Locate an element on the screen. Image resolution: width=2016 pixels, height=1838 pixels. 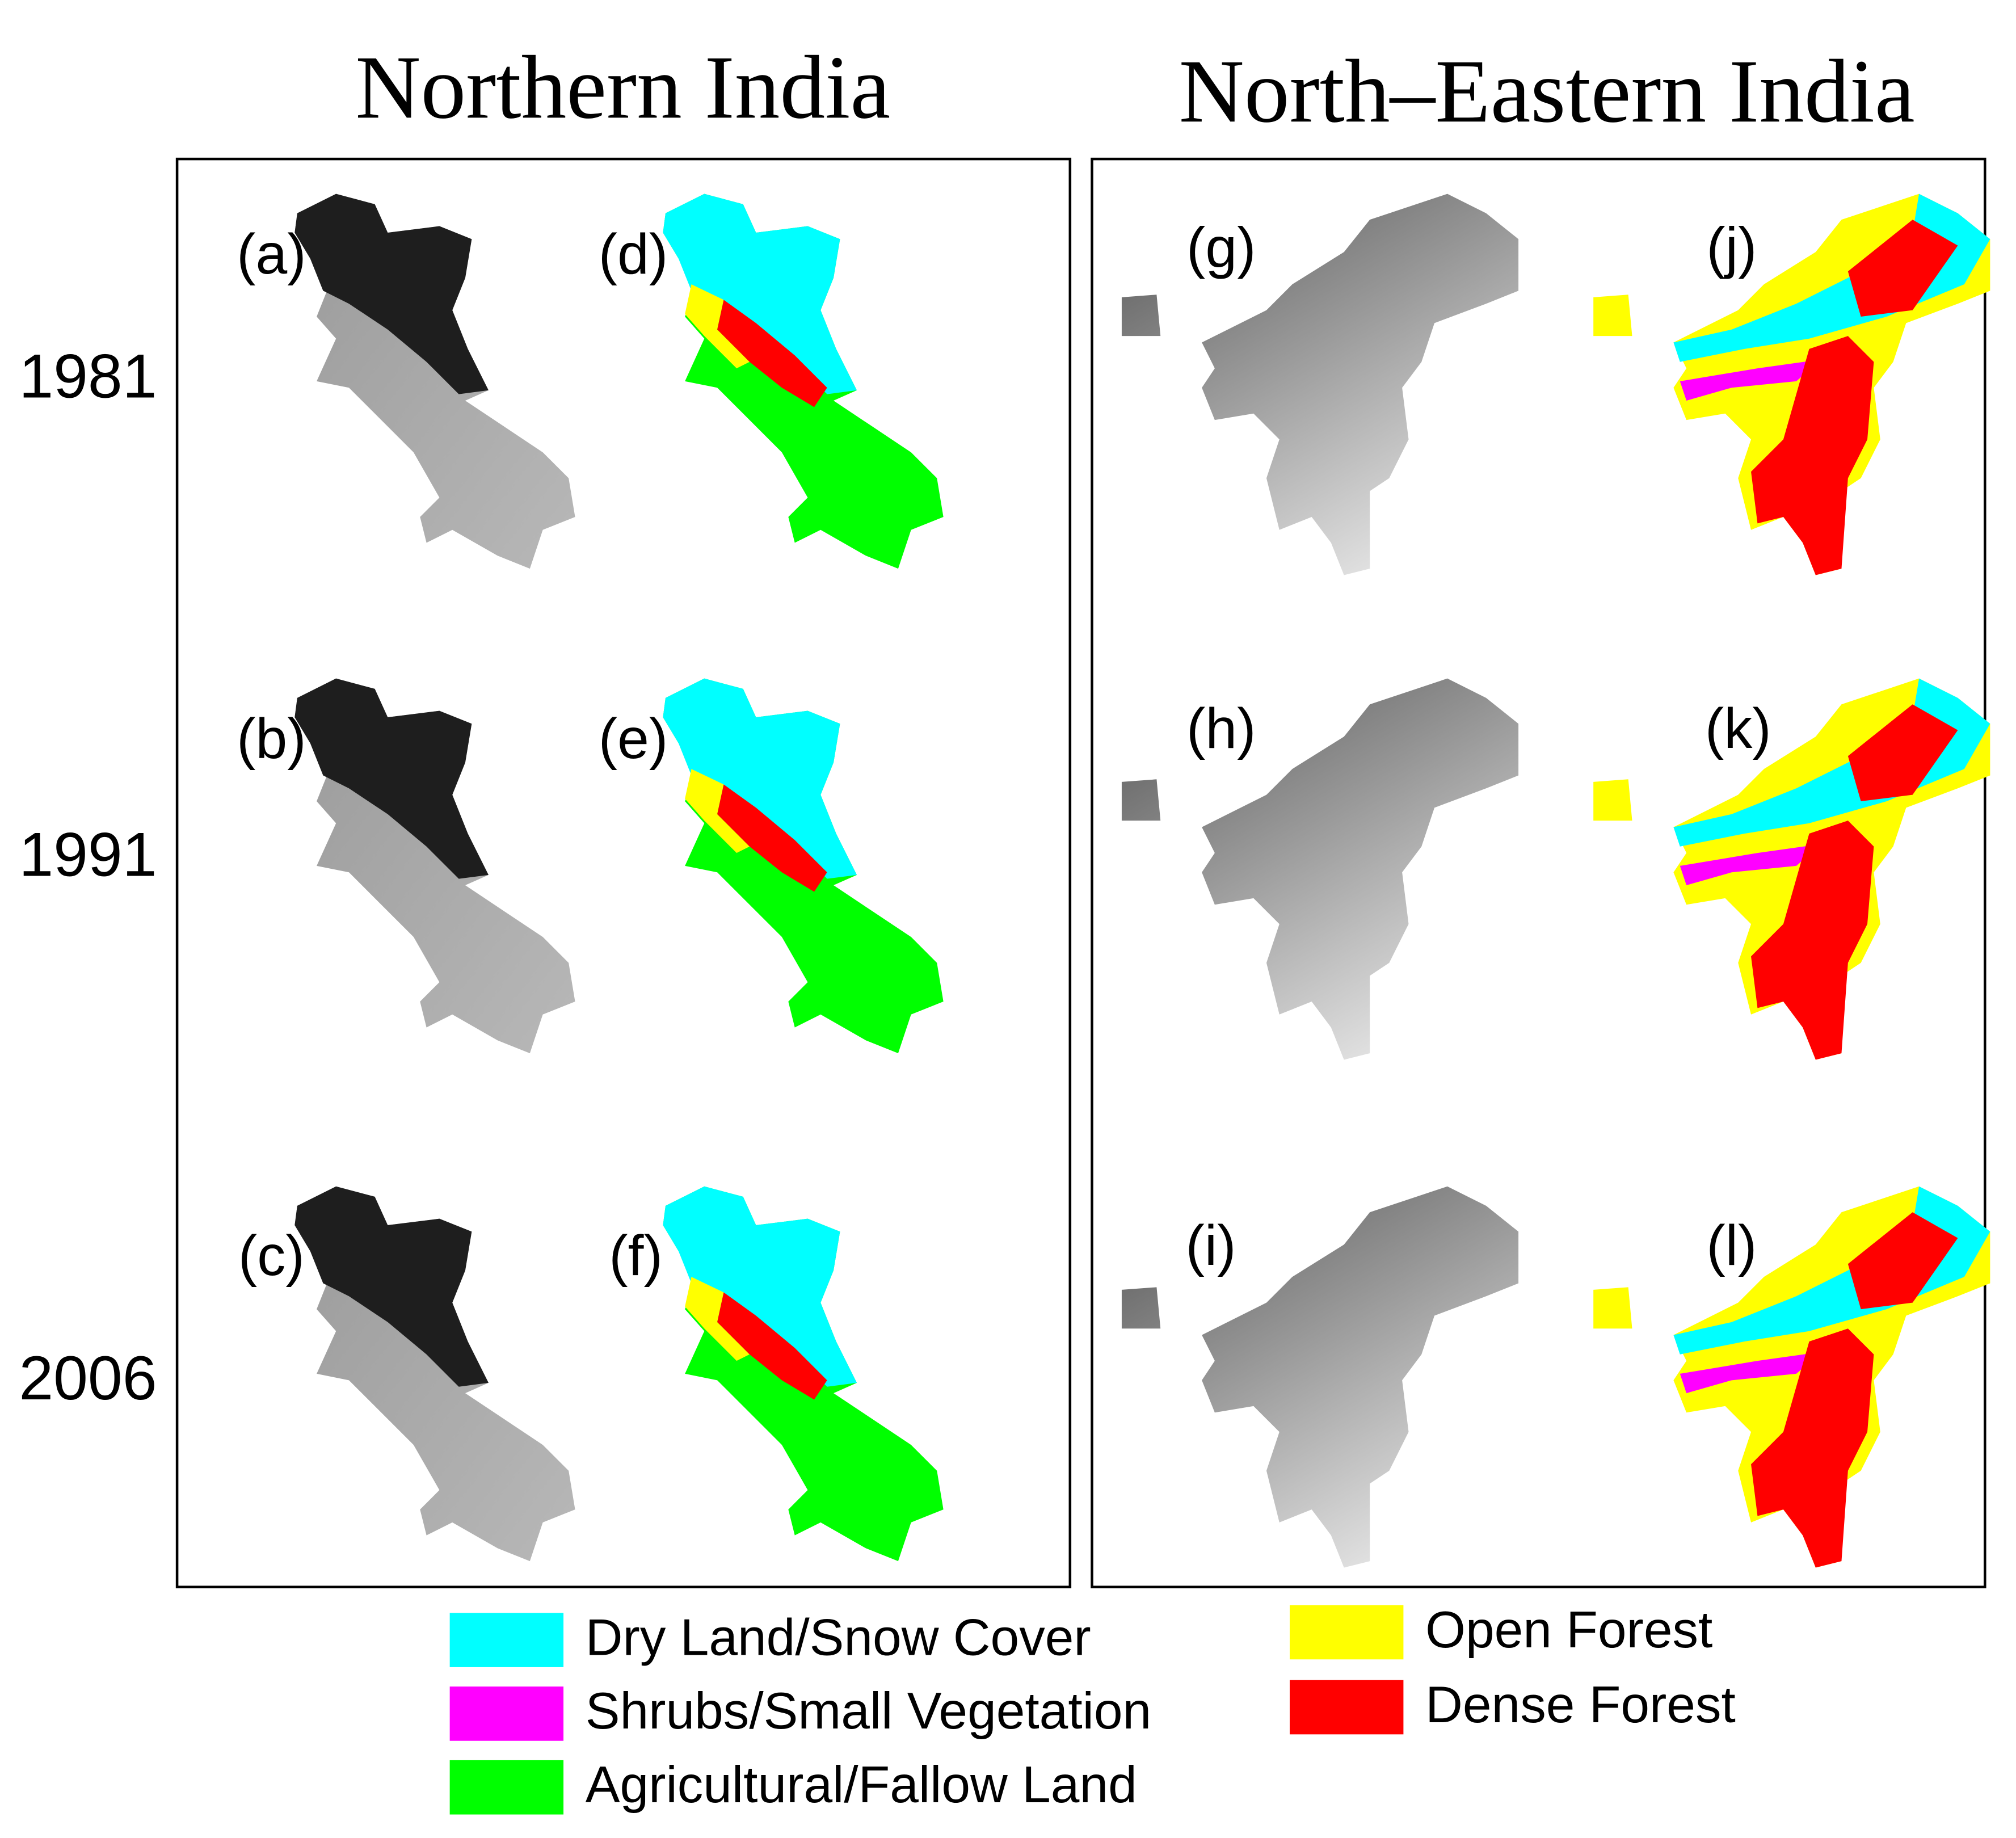
legend-label: Dry Land/Snow Cover is located at coordinates (839, 1637).